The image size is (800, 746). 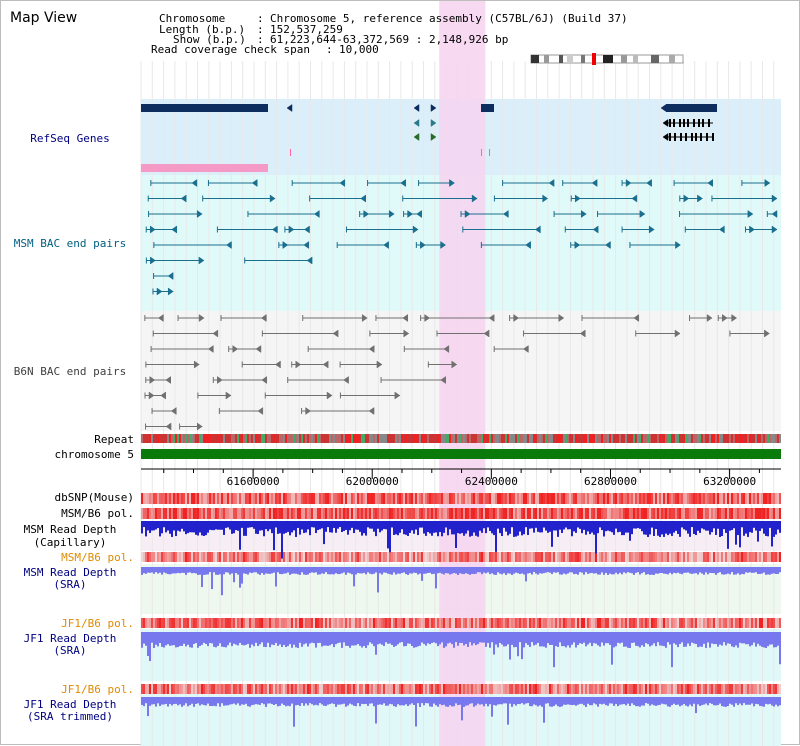 What do you see at coordinates (70, 371) in the screenshot?
I see `label-b6n-bac: B6N BAC end pairs` at bounding box center [70, 371].